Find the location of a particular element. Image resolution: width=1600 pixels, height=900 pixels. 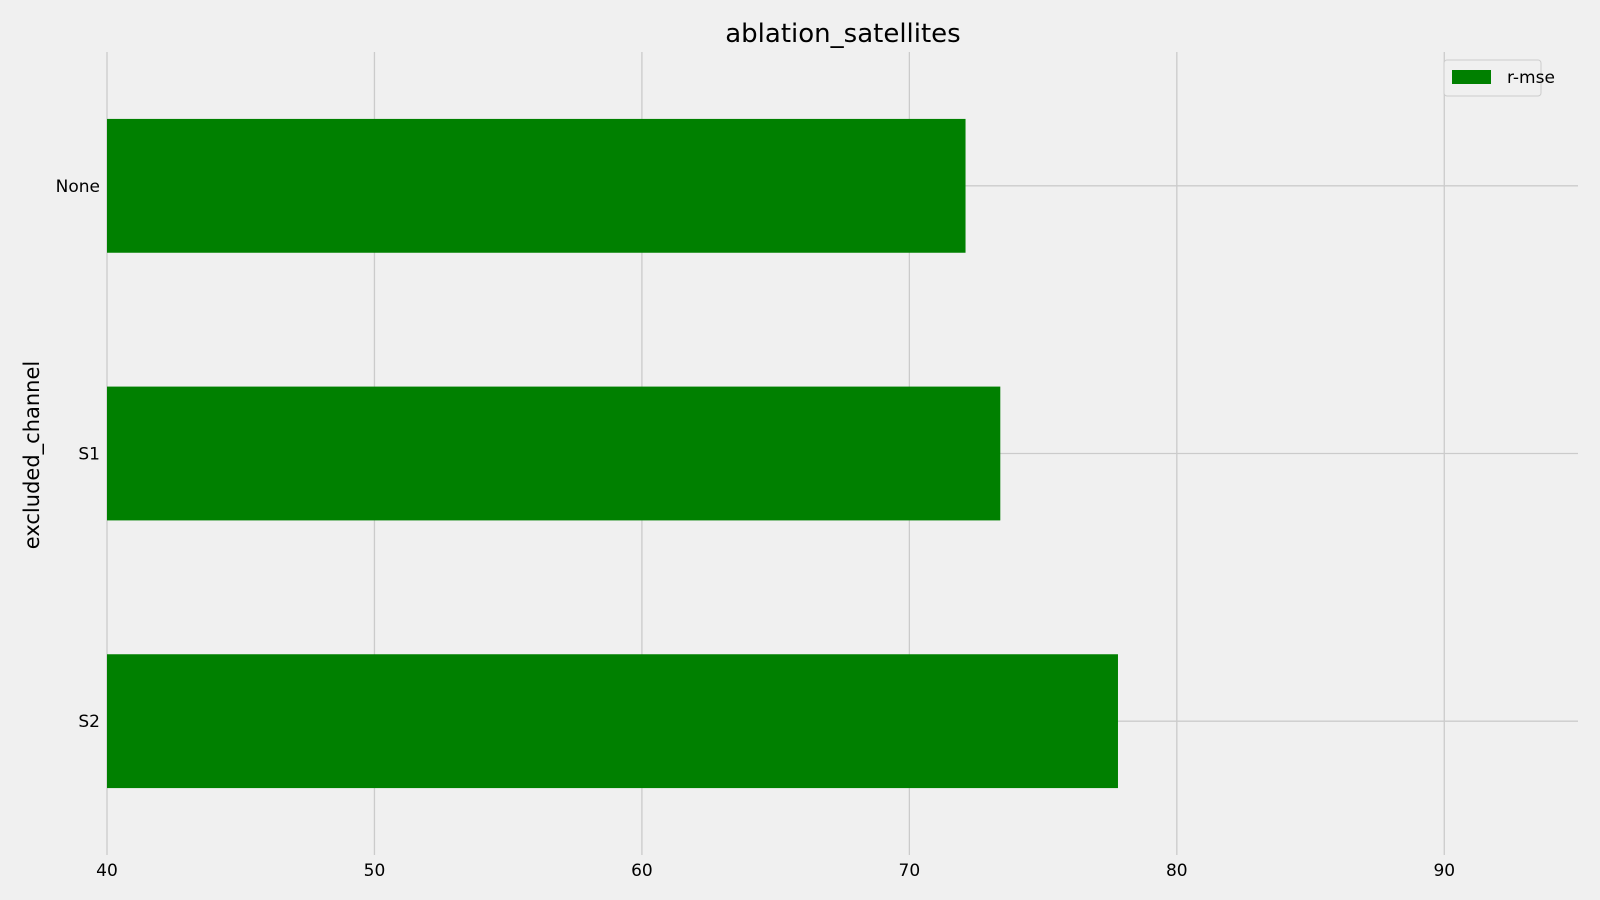

chart-title: ablation_satellites is located at coordinates (842, 34).